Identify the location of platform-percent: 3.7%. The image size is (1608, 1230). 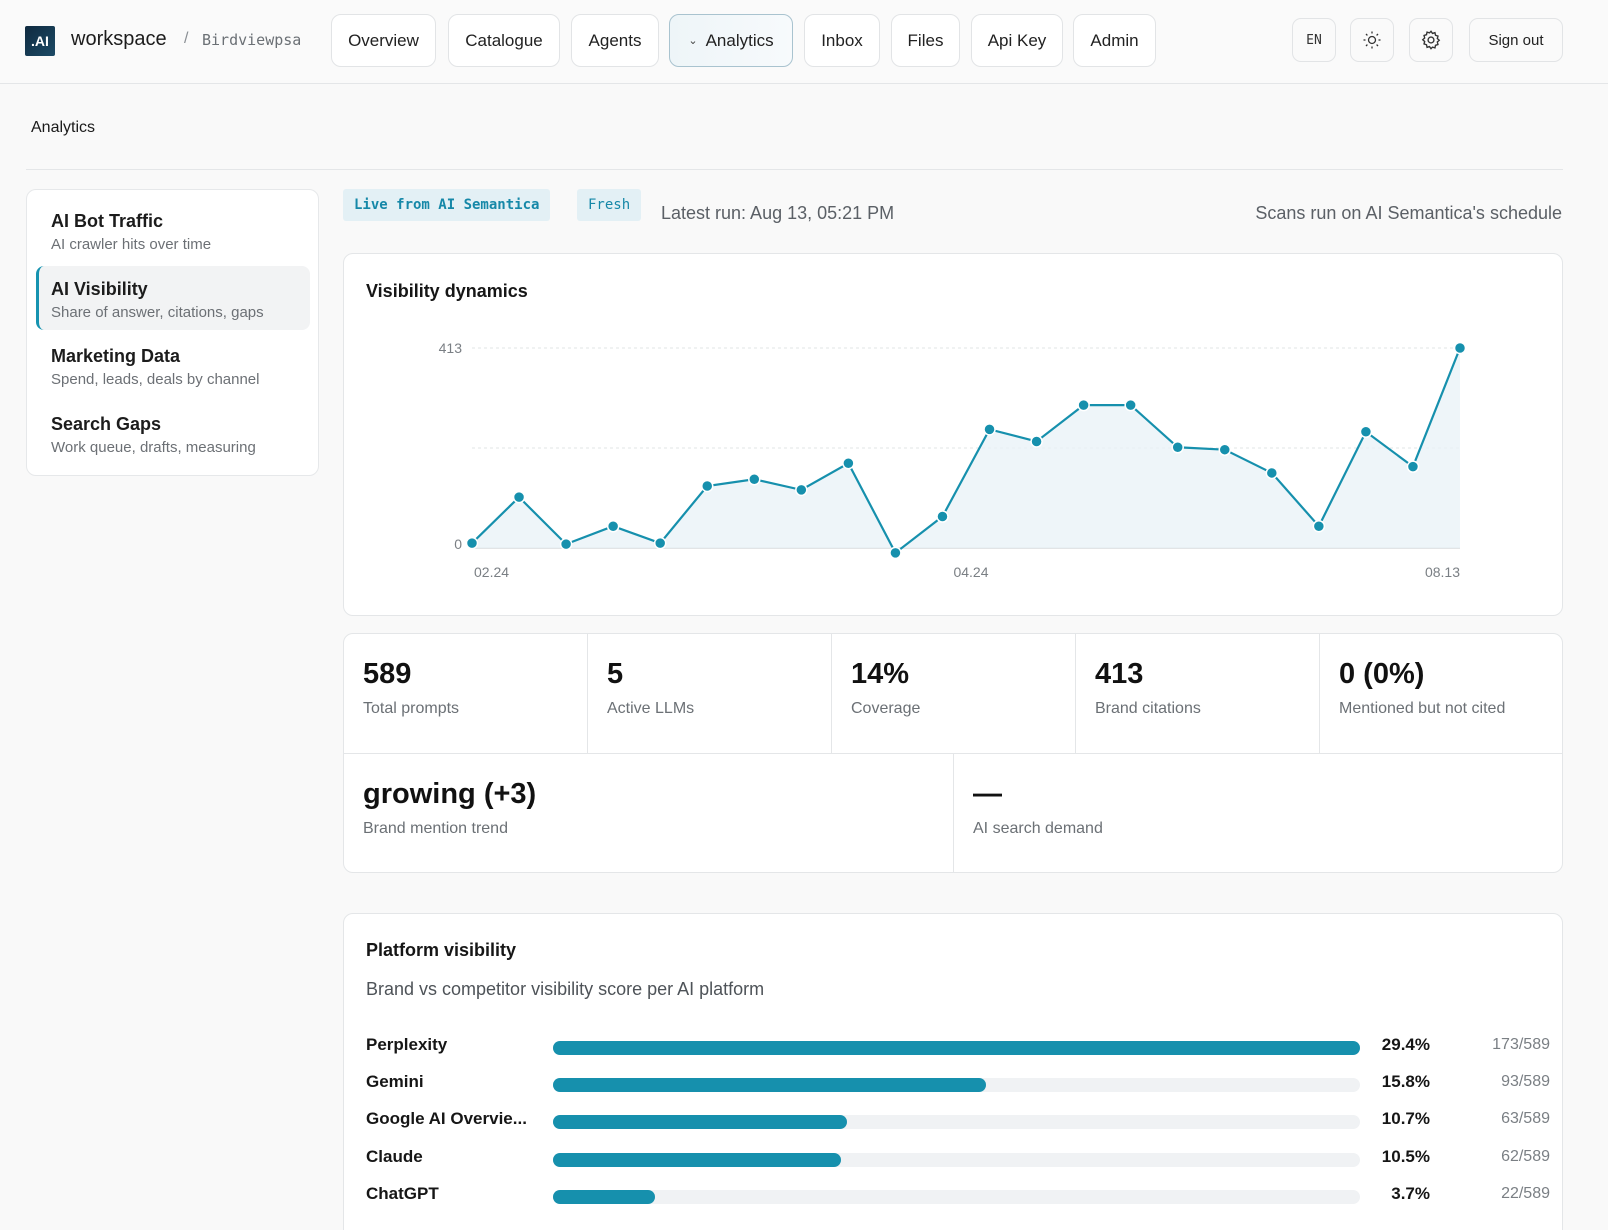
(1410, 1193).